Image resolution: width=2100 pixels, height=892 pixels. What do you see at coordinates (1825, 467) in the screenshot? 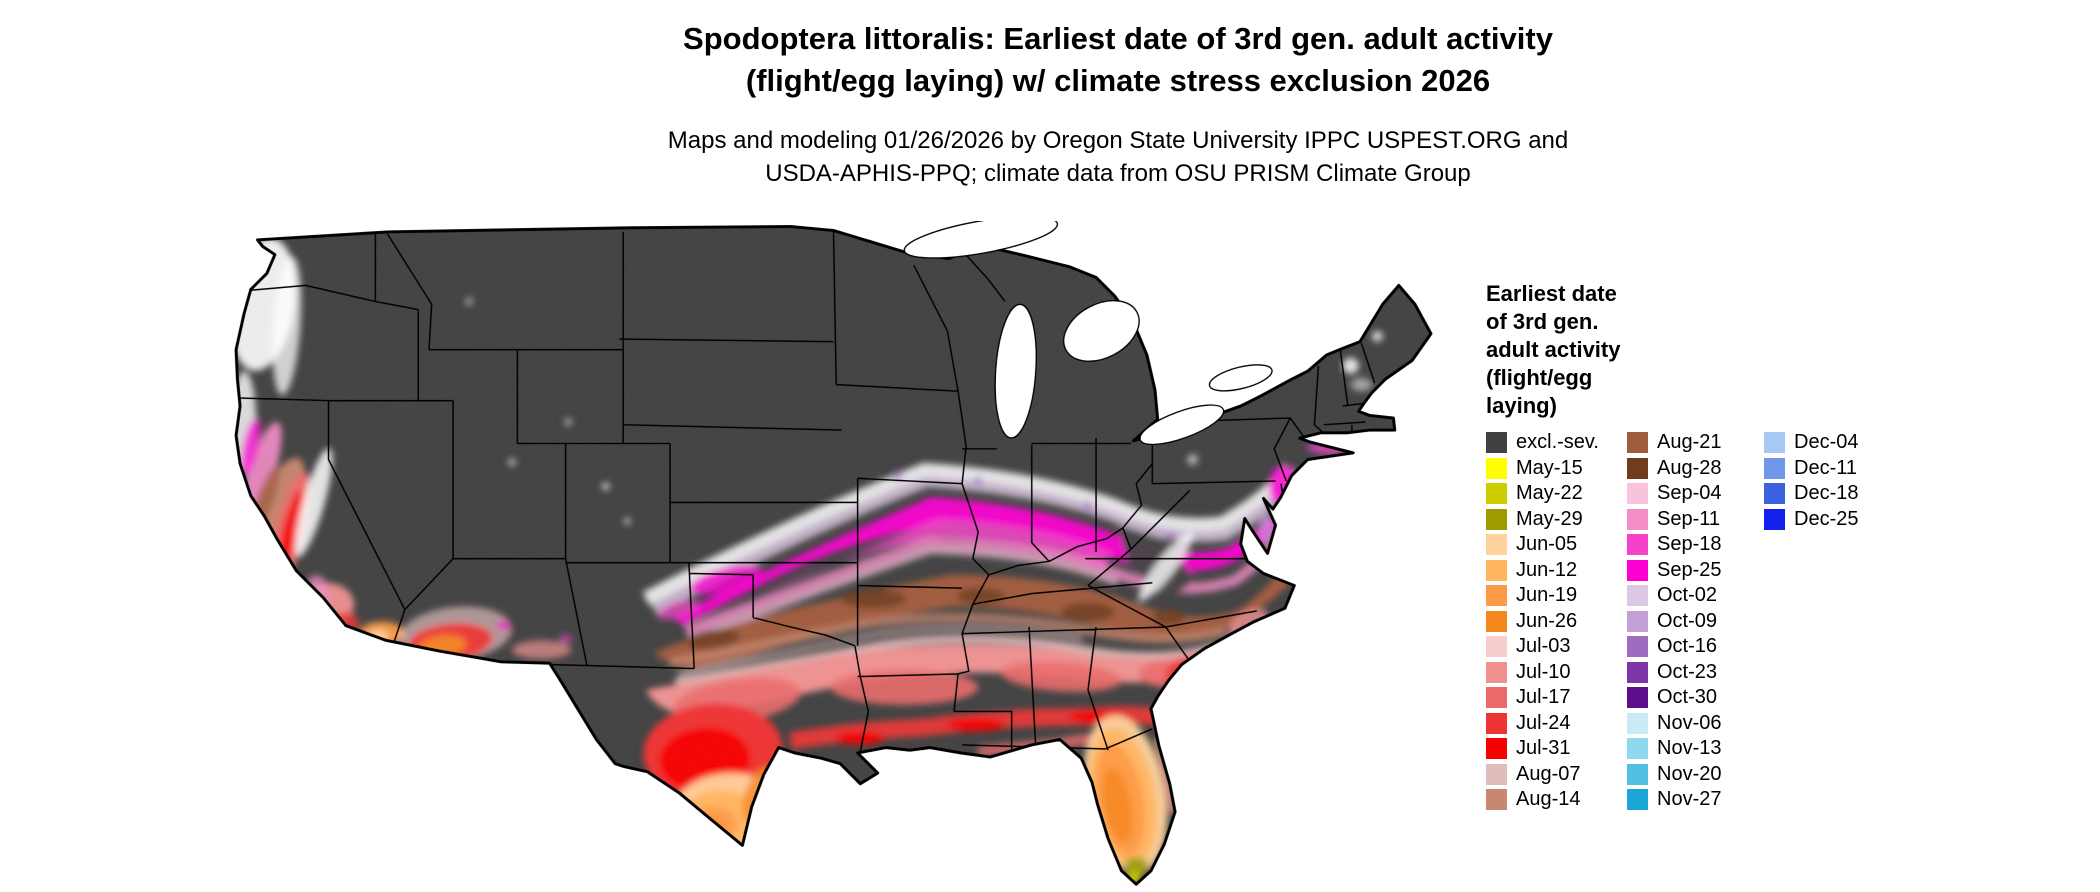
I see `legend-label: Dec-11` at bounding box center [1825, 467].